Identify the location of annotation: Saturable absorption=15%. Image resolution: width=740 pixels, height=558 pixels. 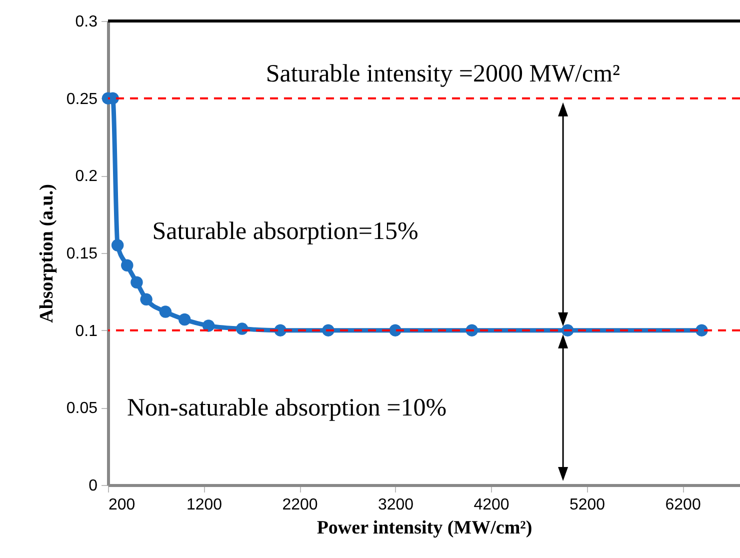
(285, 232).